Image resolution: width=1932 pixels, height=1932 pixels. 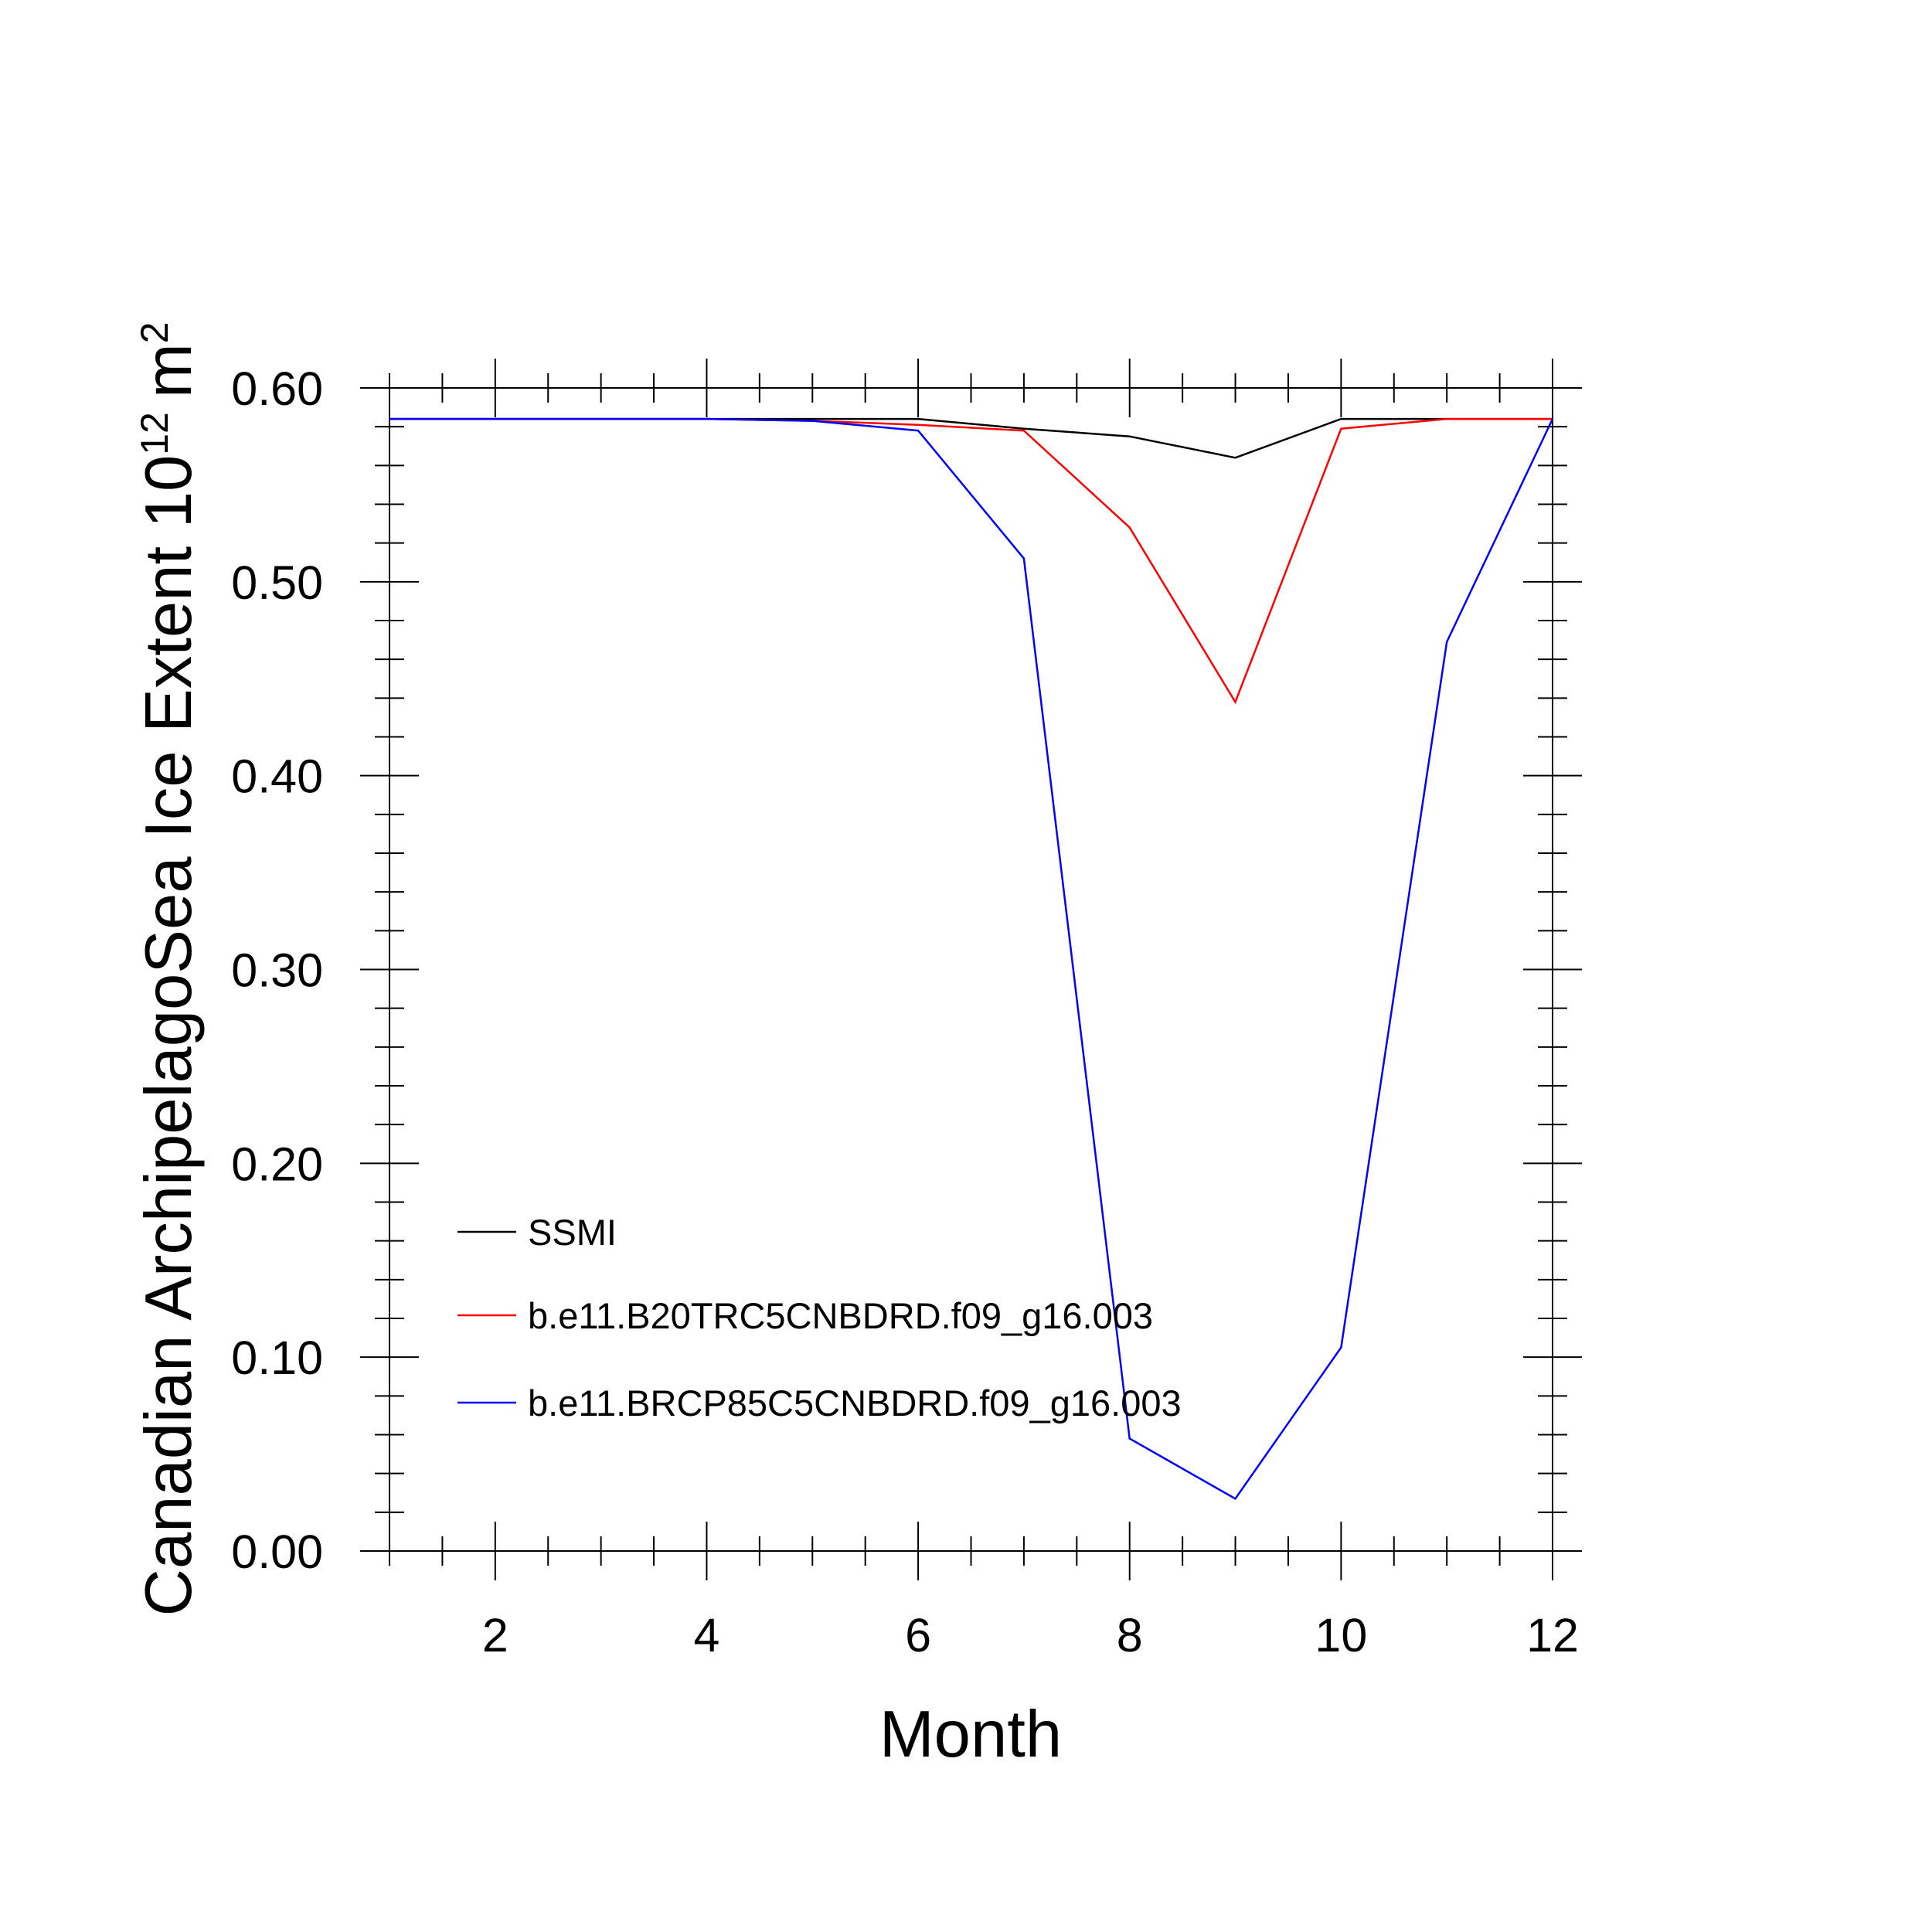 What do you see at coordinates (277, 1358) in the screenshot?
I see `y-tick-label: 0.10` at bounding box center [277, 1358].